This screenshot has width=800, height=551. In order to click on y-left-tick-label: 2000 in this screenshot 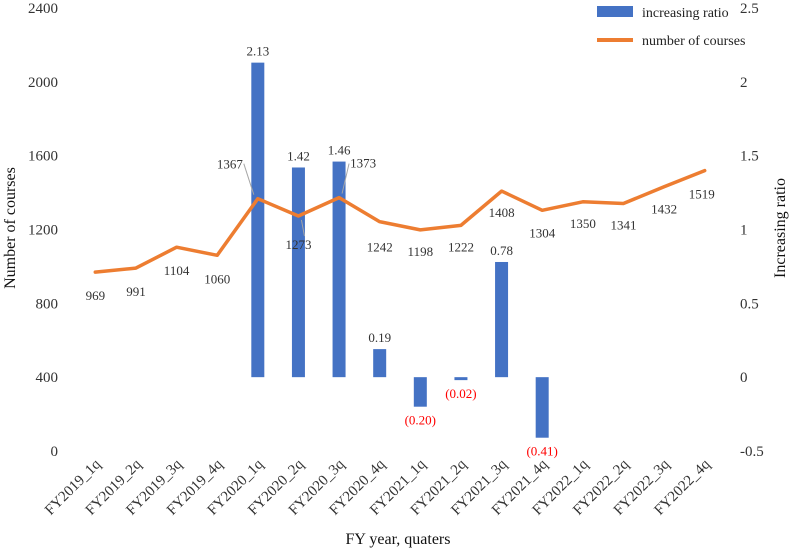, I will do `click(43, 83)`.